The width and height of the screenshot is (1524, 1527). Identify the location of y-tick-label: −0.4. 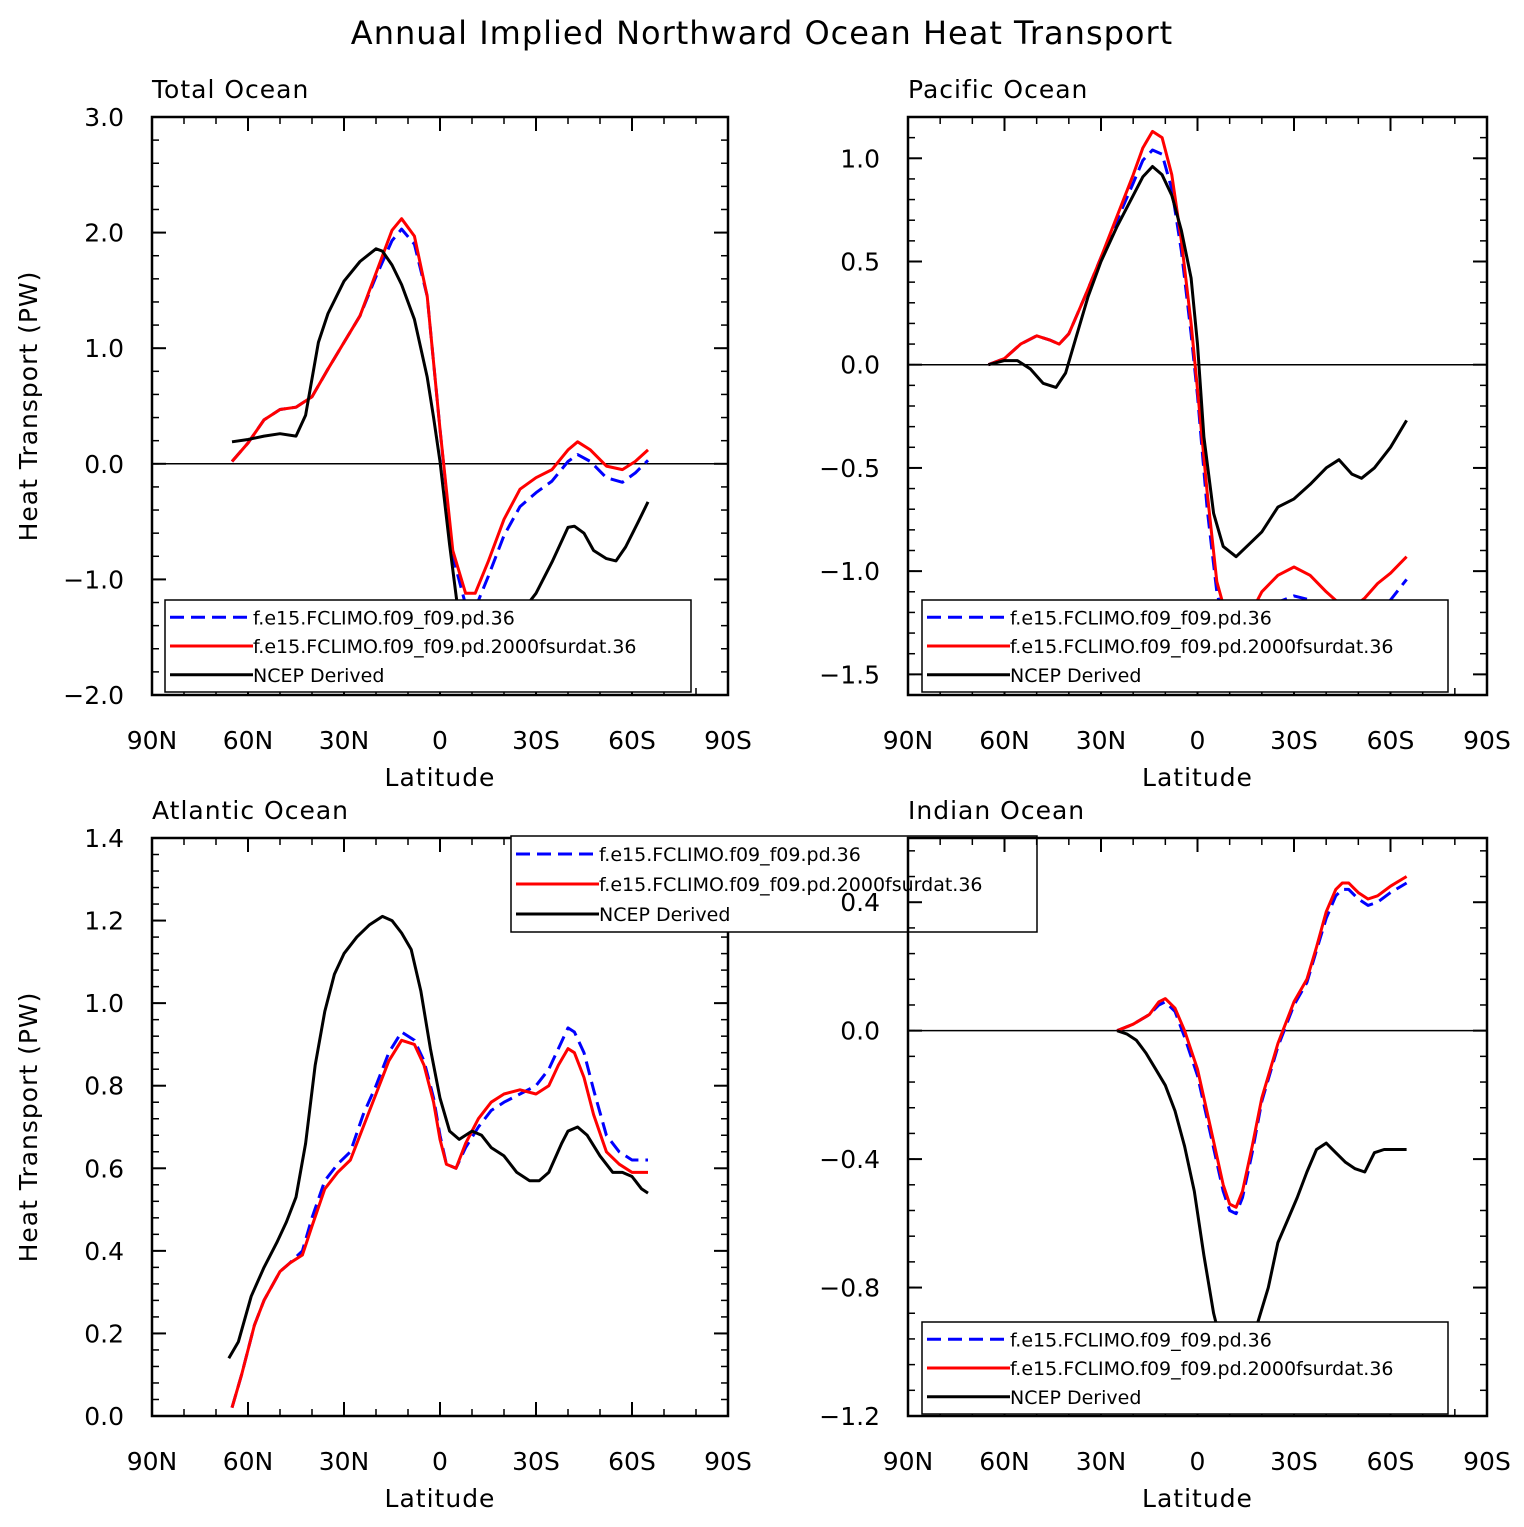
(849, 1159).